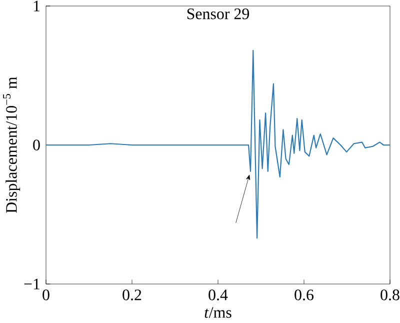  I want to click on x-axis-title: t/ms, so click(218, 312).